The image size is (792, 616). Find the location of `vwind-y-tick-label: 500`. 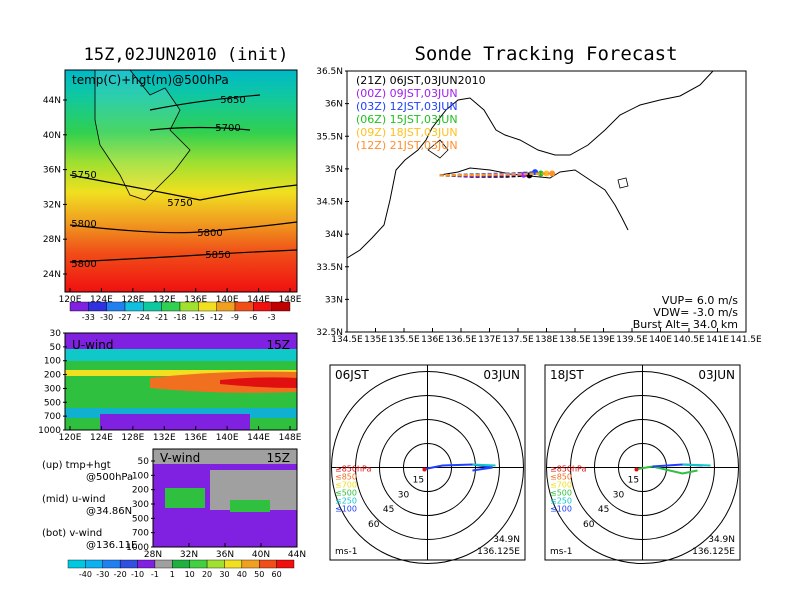

vwind-y-tick-label: 500 is located at coordinates (140, 519).